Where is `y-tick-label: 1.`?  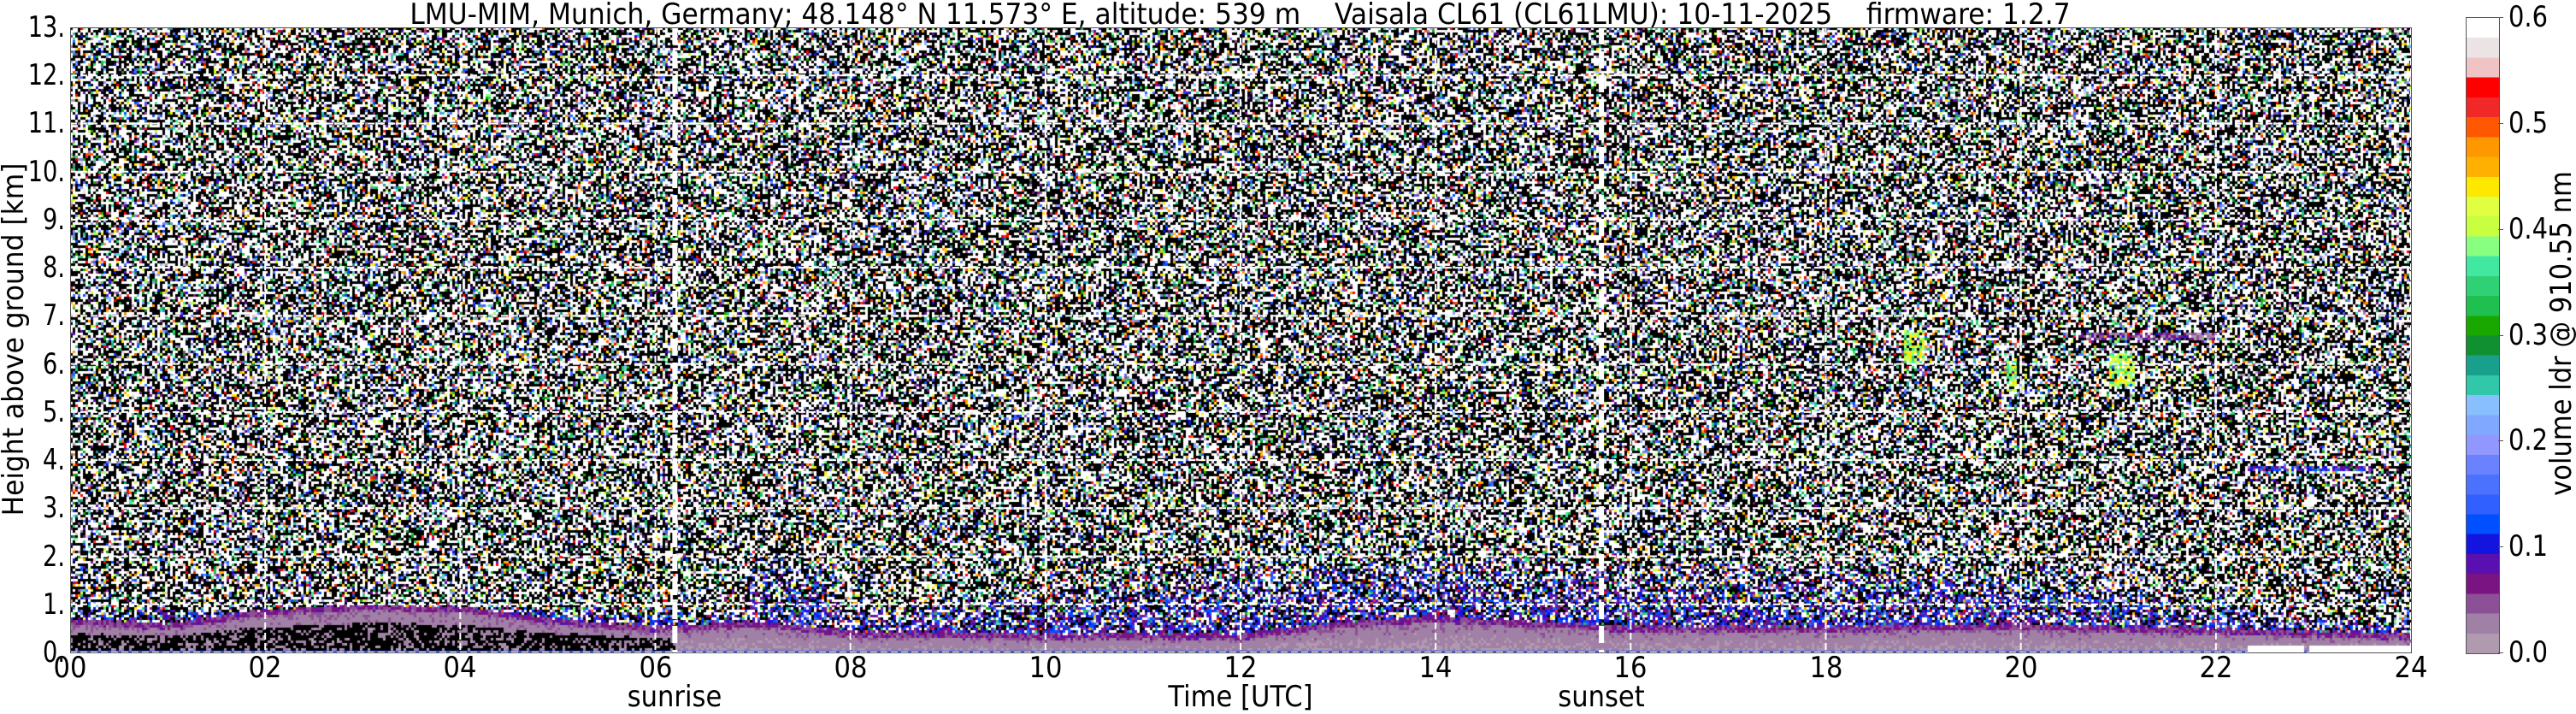 y-tick-label: 1. is located at coordinates (54, 604).